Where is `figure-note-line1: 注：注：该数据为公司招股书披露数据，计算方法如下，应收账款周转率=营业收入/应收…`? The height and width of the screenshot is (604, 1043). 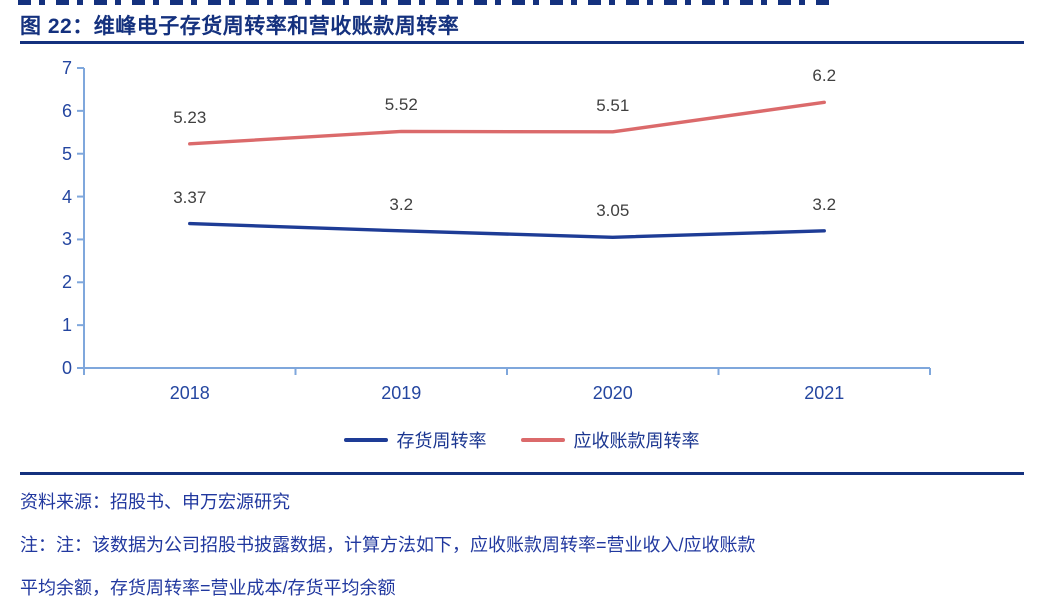
figure-note-line1: 注：注：该数据为公司招股书披露数据，计算方法如下，应收账款周转率=营业收入/应收… is located at coordinates (388, 545).